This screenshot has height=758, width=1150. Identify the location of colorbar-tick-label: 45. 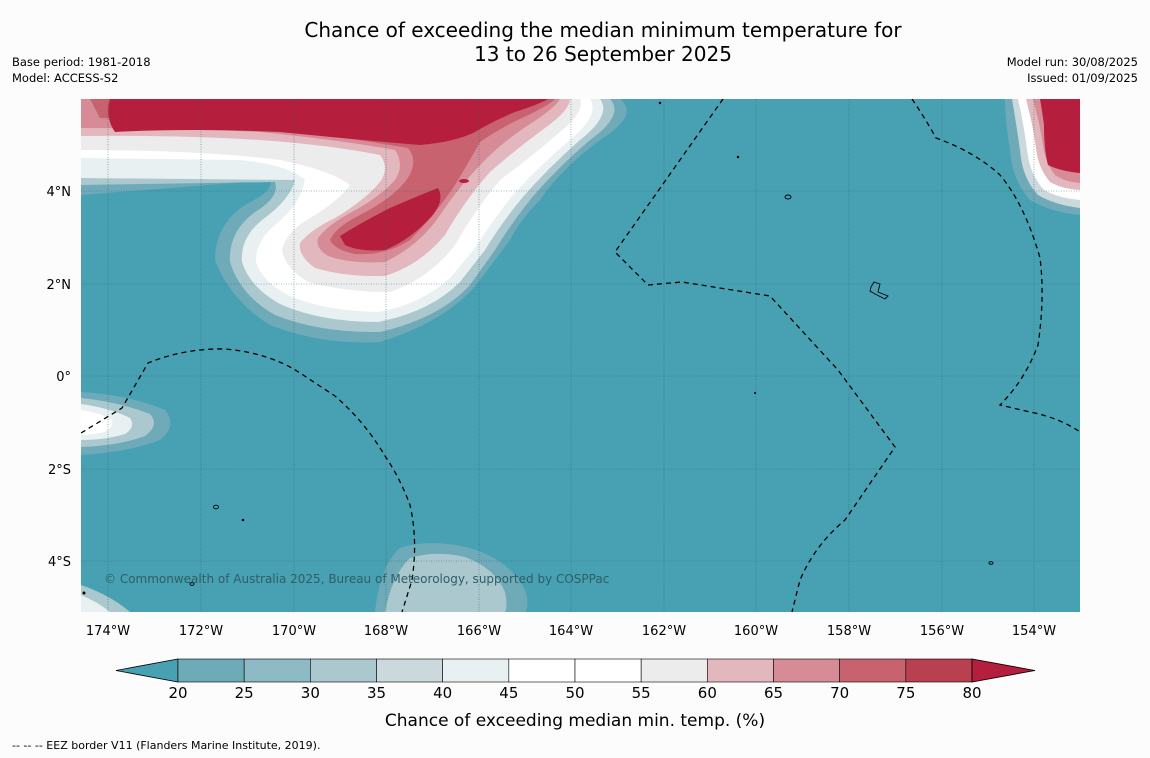
(508, 693).